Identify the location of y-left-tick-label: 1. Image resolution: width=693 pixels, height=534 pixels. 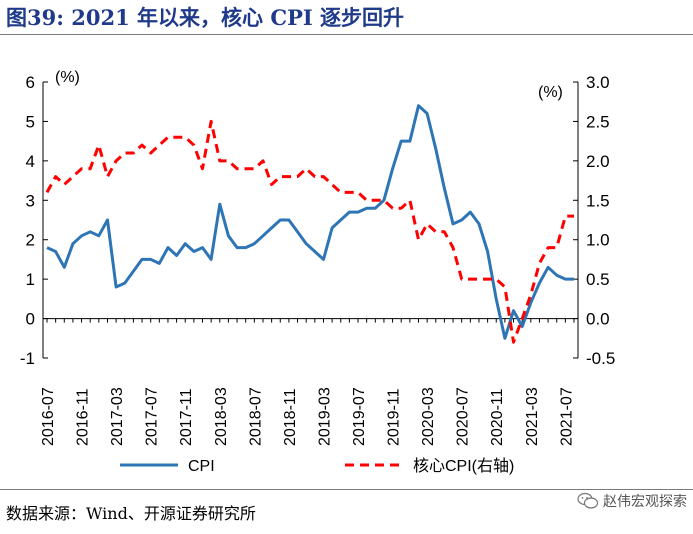
(30, 279).